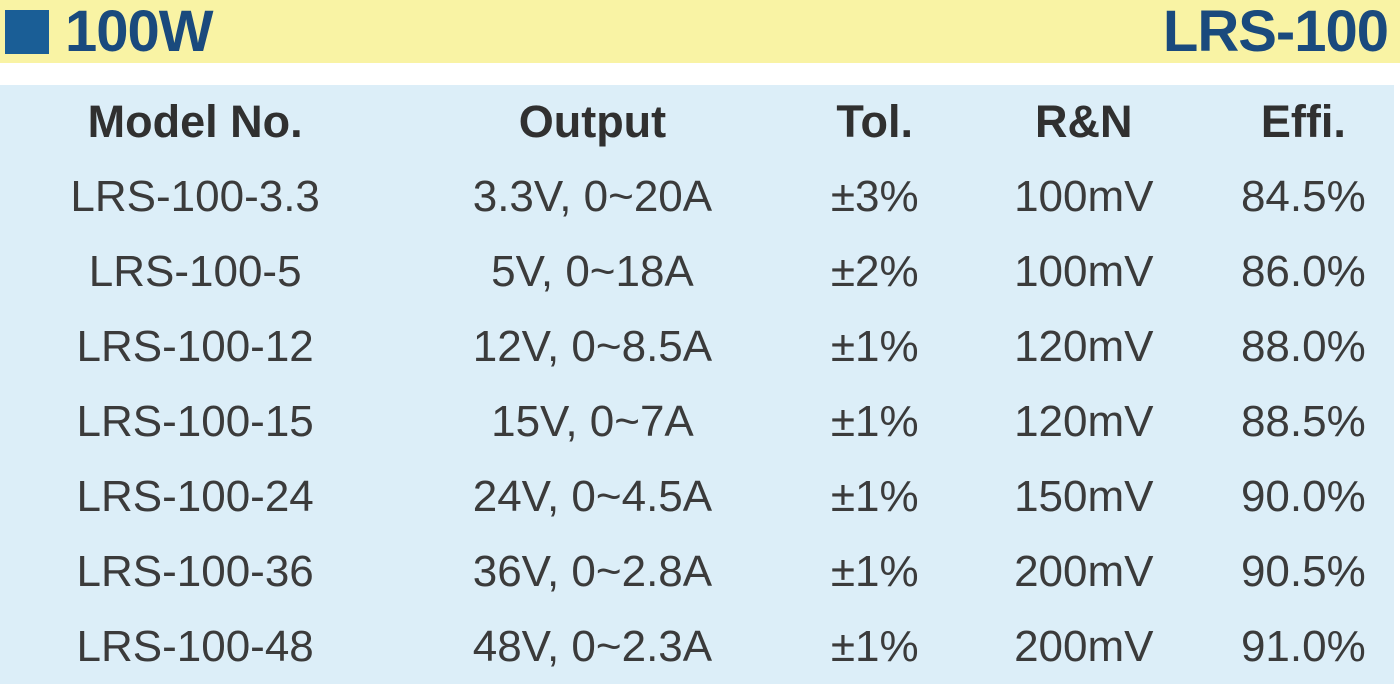 The width and height of the screenshot is (1400, 684). I want to click on cell-efficiency: 90.0%, so click(1303, 496).